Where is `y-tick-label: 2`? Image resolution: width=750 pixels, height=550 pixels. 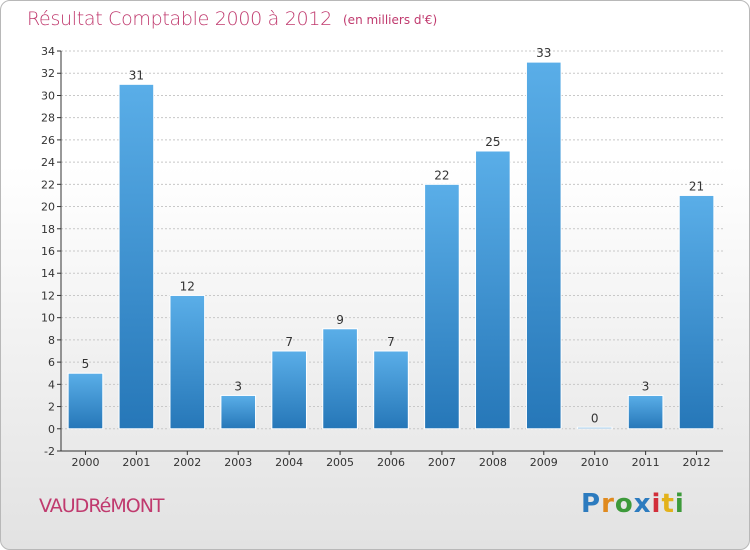
y-tick-label: 2 is located at coordinates (51, 407).